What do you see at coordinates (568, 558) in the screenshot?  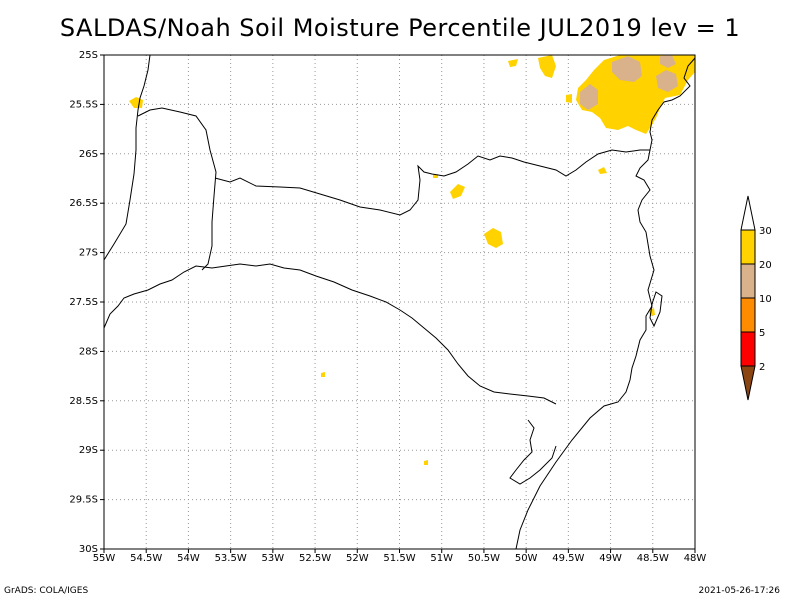 I see `tick-label-lon: 49.5W` at bounding box center [568, 558].